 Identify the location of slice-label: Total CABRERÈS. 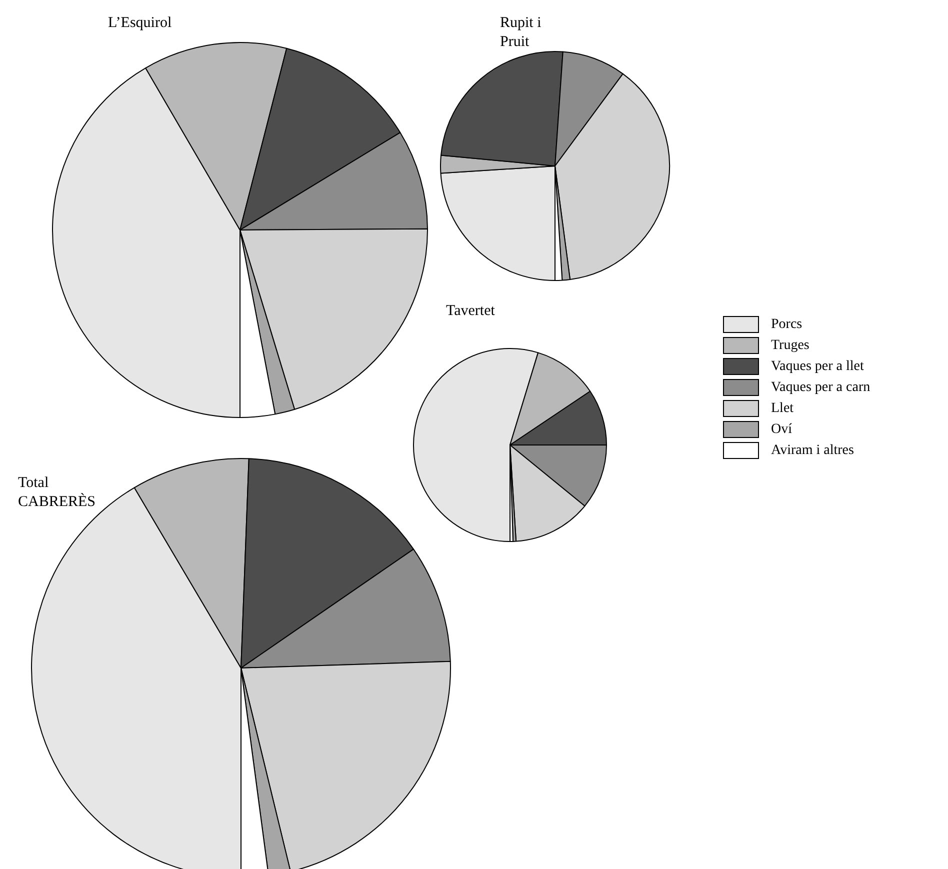
(57, 493).